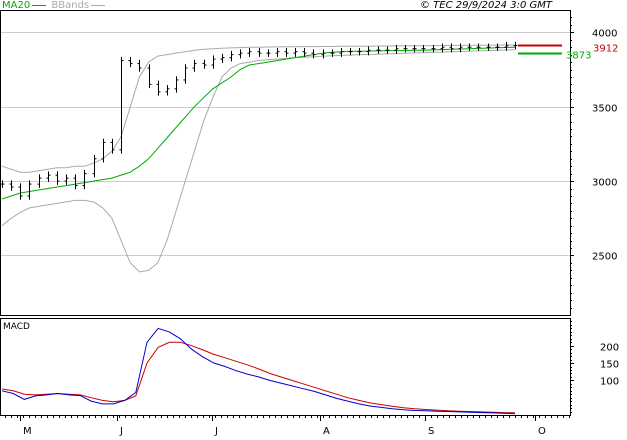 The height and width of the screenshot is (440, 627). I want to click on legend-ma20-label: MA20, so click(16, 5).